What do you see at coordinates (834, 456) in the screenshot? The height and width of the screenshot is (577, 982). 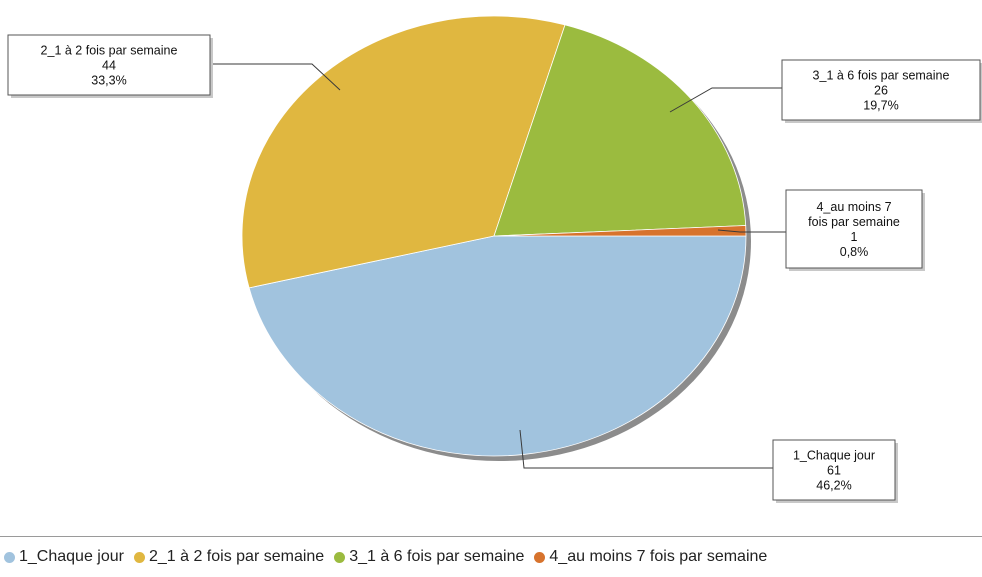 I see `label-text-chaque-jour-0: 1_Chaque jour` at bounding box center [834, 456].